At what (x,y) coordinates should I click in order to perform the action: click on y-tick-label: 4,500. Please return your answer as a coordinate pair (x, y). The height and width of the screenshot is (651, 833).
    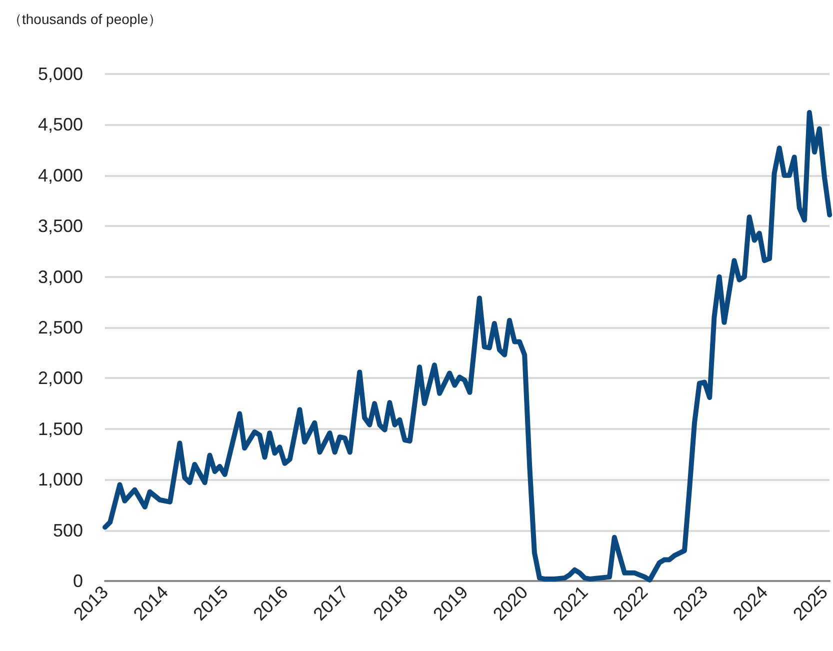
    Looking at the image, I should click on (60, 124).